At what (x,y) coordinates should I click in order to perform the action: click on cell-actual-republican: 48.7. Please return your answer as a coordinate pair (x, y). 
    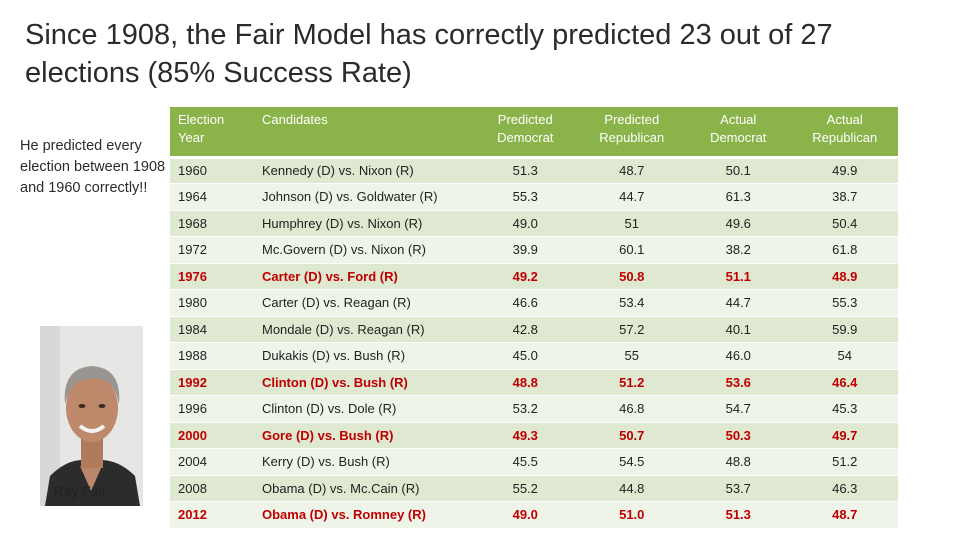
    Looking at the image, I should click on (844, 515).